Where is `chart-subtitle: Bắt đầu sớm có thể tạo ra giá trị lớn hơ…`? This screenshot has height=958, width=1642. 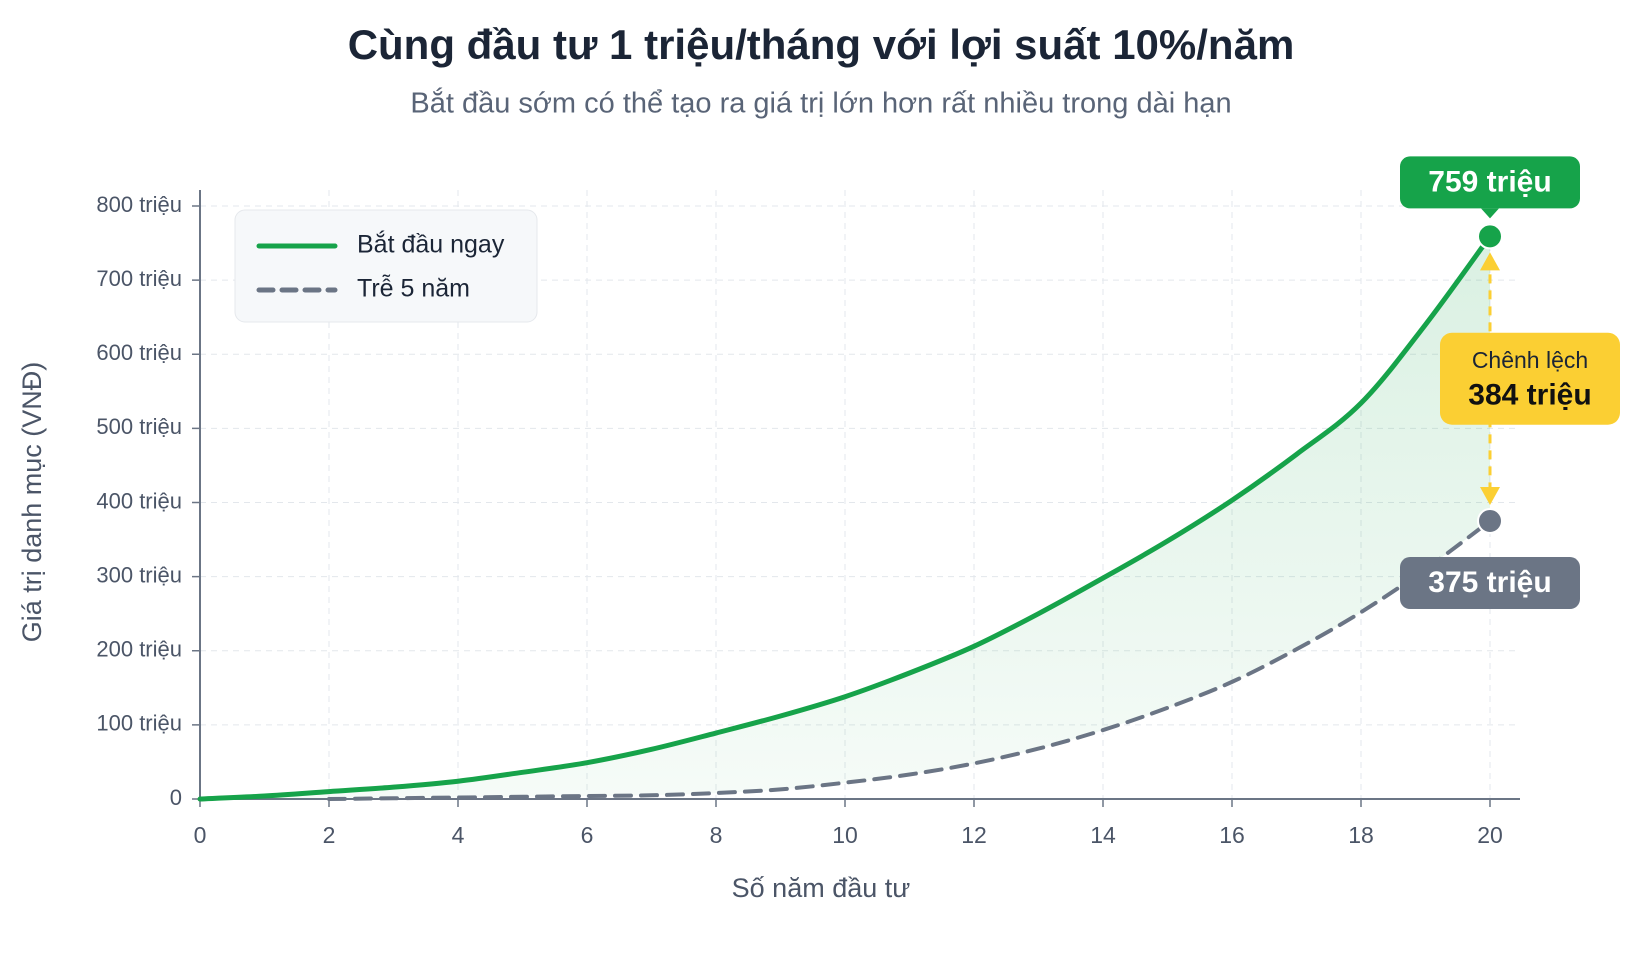
chart-subtitle: Bắt đầu sớm có thể tạo ra giá trị lớn hơ… is located at coordinates (820, 103).